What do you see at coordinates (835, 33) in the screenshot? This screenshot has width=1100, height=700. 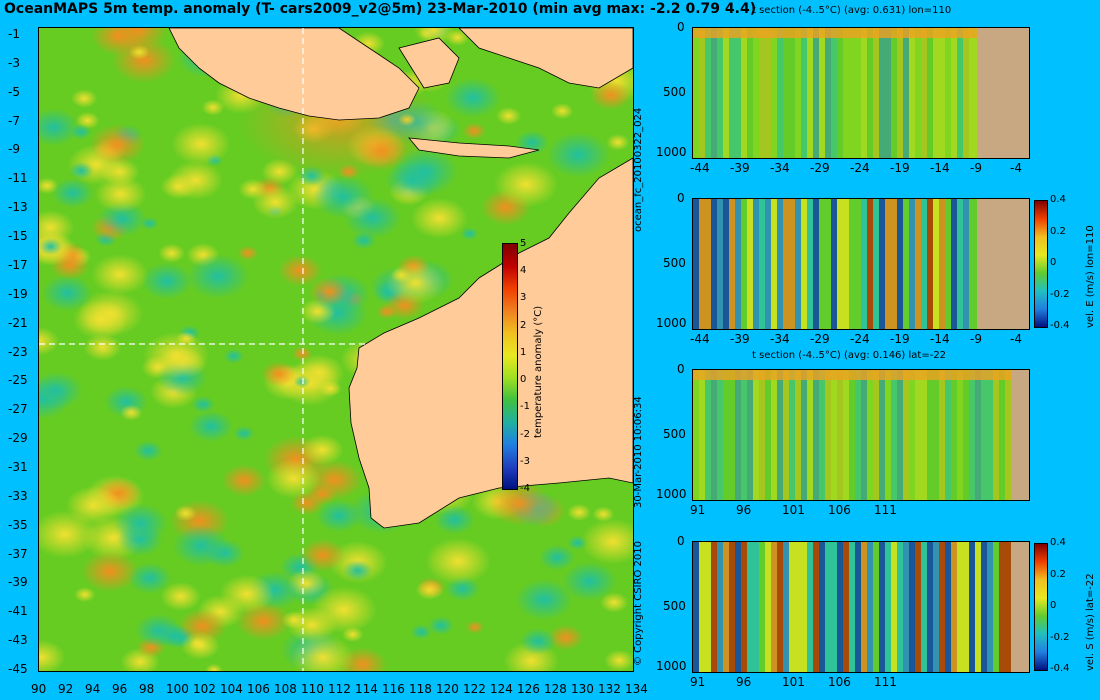 I see `surface-warm-layer` at bounding box center [835, 33].